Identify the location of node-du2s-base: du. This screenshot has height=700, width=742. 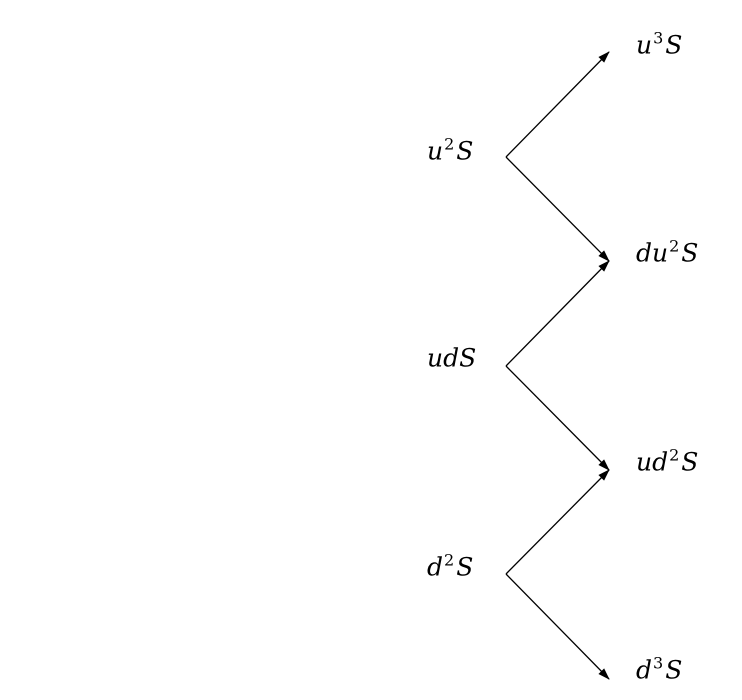
(652, 253).